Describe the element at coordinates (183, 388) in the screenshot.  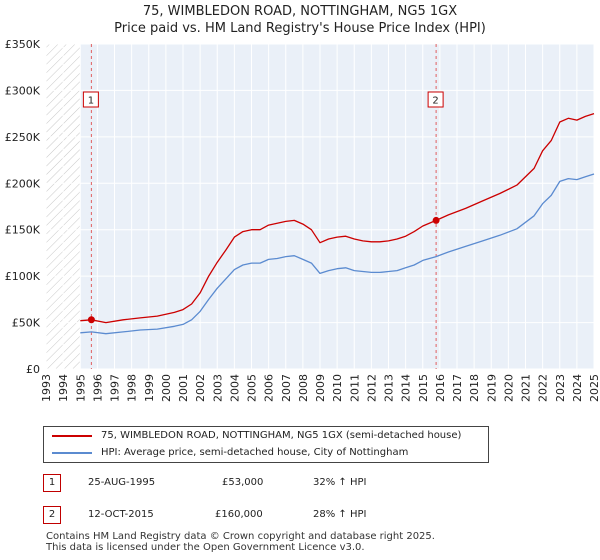
I see `x-tick-label: 2001` at that location.